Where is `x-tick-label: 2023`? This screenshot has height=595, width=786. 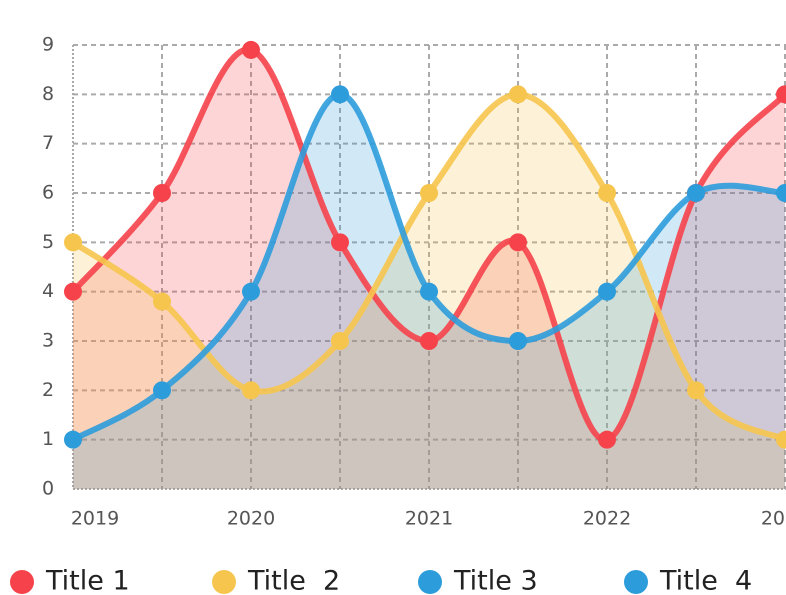
x-tick-label: 2023 is located at coordinates (773, 519).